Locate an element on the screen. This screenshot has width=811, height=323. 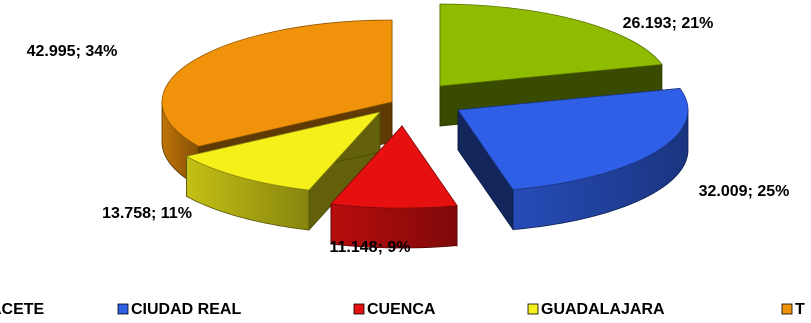
legend-label: CUENCA is located at coordinates (401, 309).